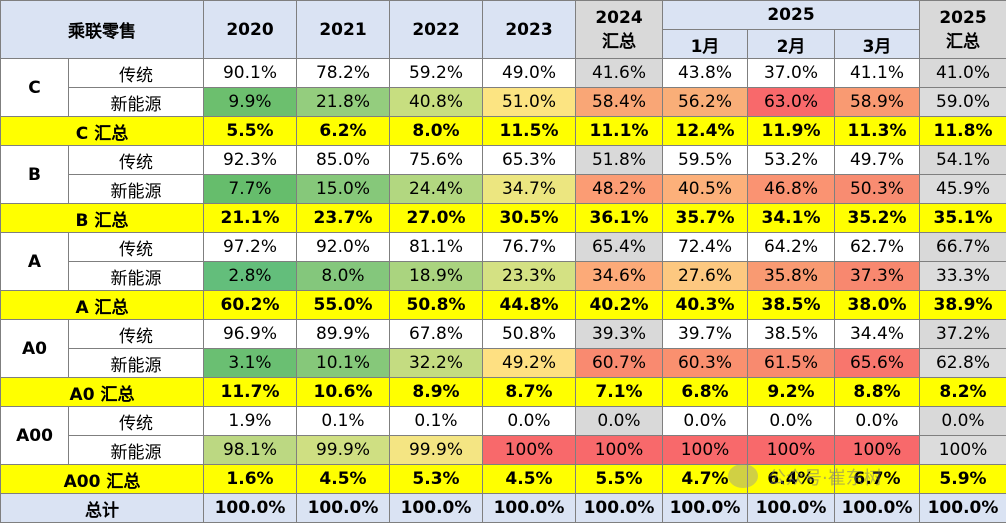  What do you see at coordinates (877, 363) in the screenshot?
I see `nev-share-cell: 65.6%` at bounding box center [877, 363].